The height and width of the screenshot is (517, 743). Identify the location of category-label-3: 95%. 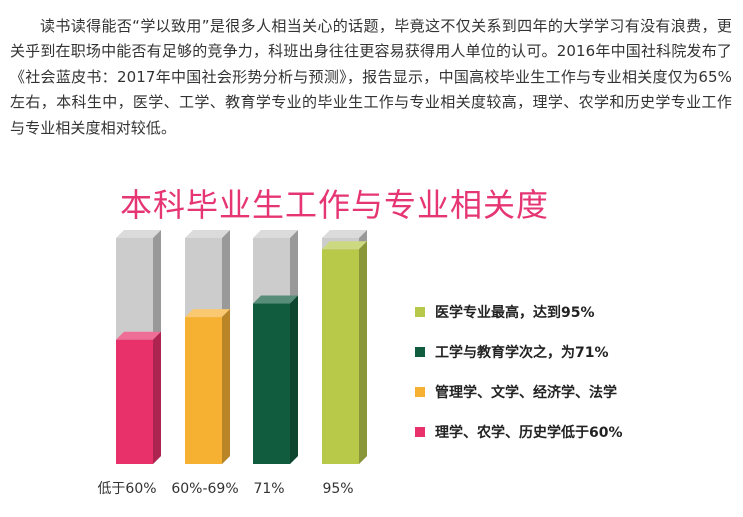
(337, 489).